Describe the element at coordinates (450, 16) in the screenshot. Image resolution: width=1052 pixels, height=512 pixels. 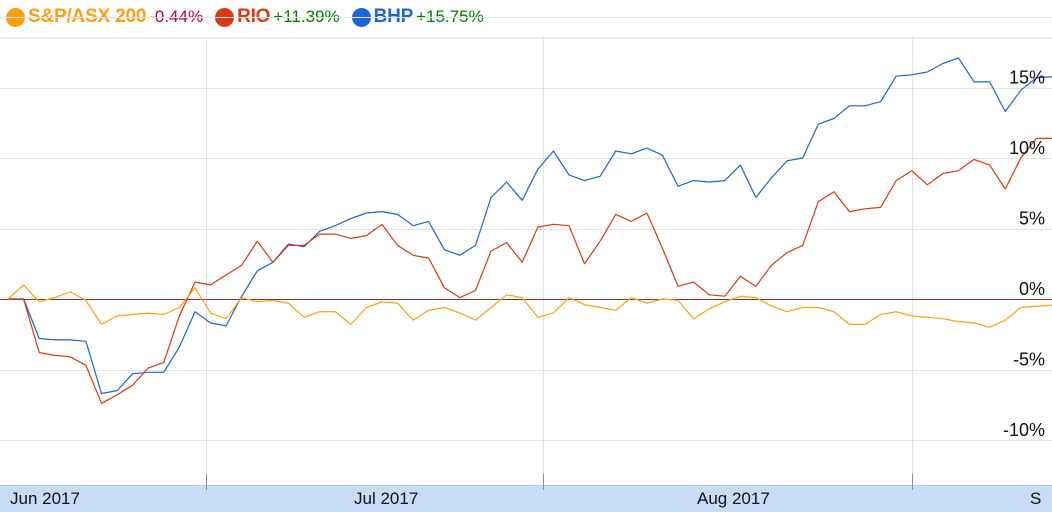
I see `legend-bhp-change: +15.75%` at that location.